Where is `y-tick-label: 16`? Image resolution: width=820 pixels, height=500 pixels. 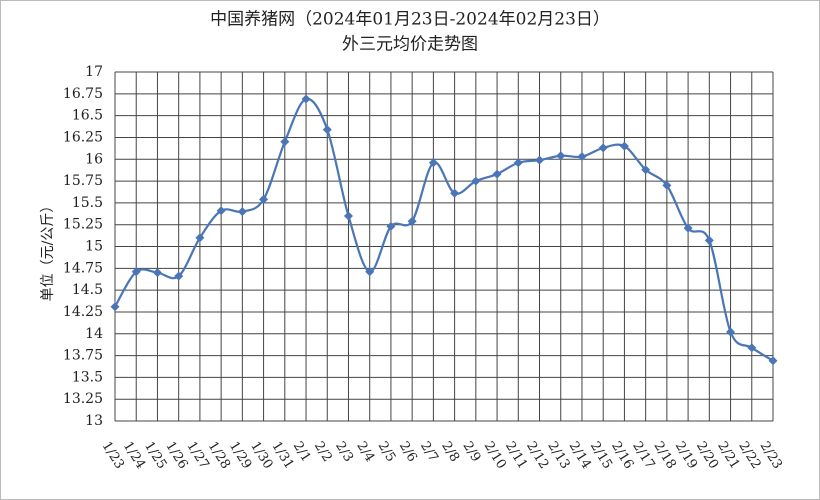
y-tick-label: 16 is located at coordinates (94, 159).